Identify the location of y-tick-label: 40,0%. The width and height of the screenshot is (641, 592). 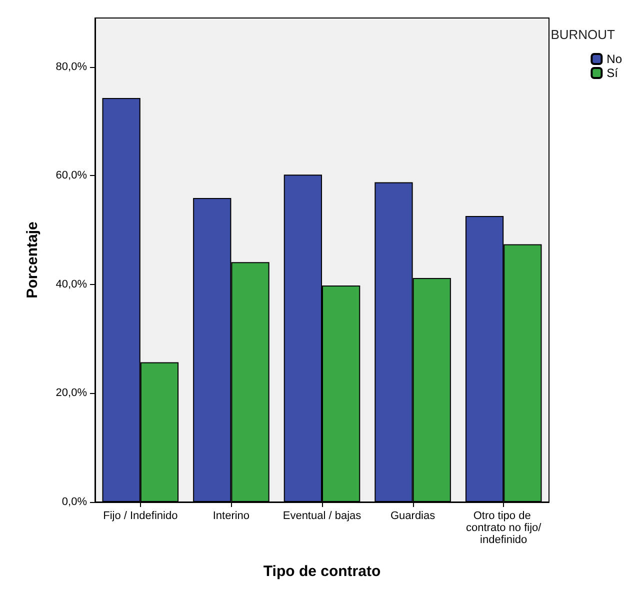
(72, 284).